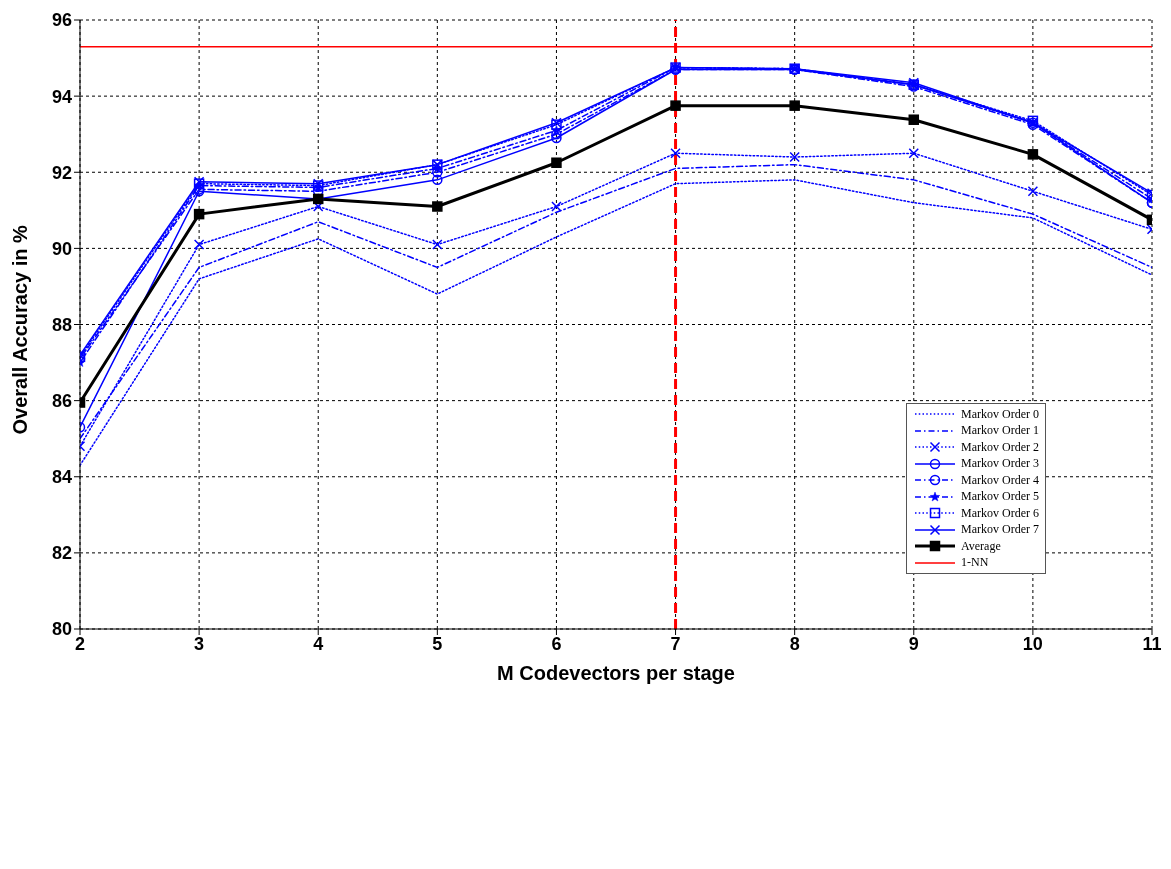 This screenshot has width=1171, height=869. What do you see at coordinates (61, 20) in the screenshot?
I see `y-tick-label: 96` at bounding box center [61, 20].